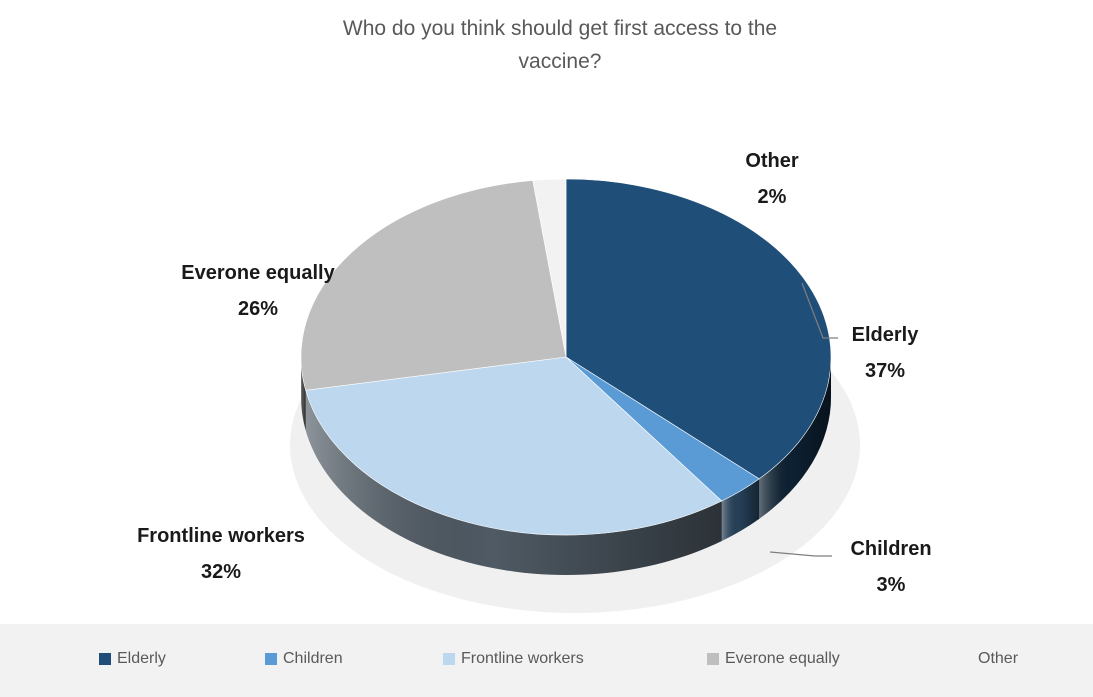  What do you see at coordinates (560, 61) in the screenshot?
I see `chart-title-line-2: vaccine?` at bounding box center [560, 61].